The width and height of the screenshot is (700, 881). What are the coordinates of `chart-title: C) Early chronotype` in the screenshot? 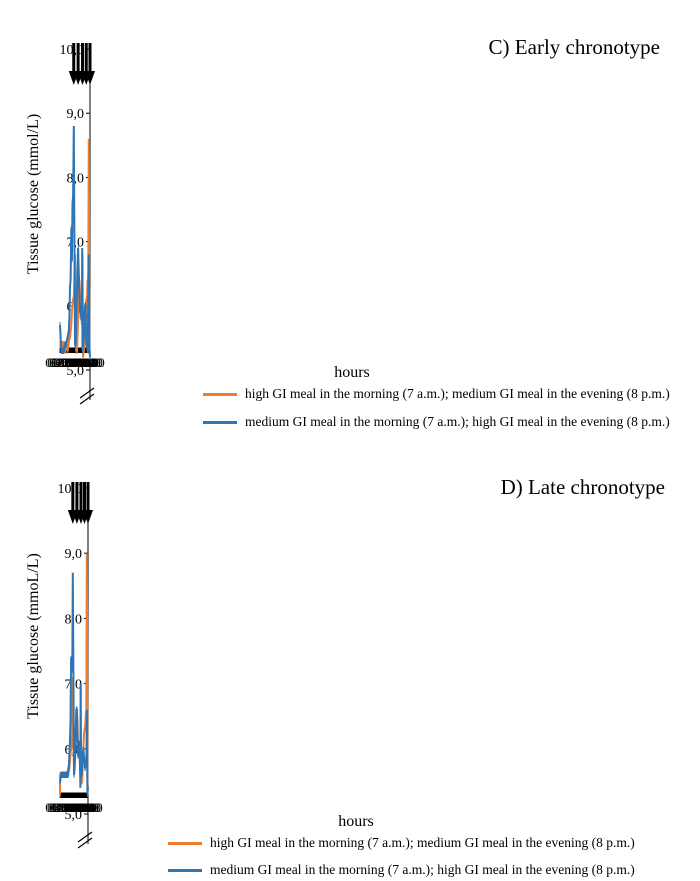 It's located at (574, 47).